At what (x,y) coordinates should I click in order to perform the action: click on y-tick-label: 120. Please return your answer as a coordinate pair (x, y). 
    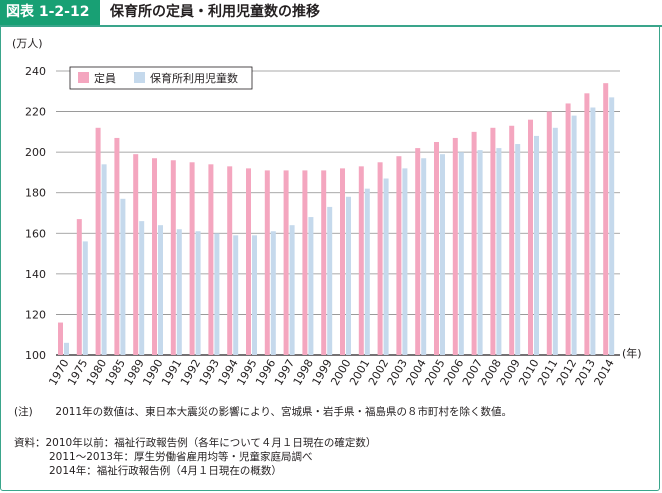
    Looking at the image, I should click on (35, 314).